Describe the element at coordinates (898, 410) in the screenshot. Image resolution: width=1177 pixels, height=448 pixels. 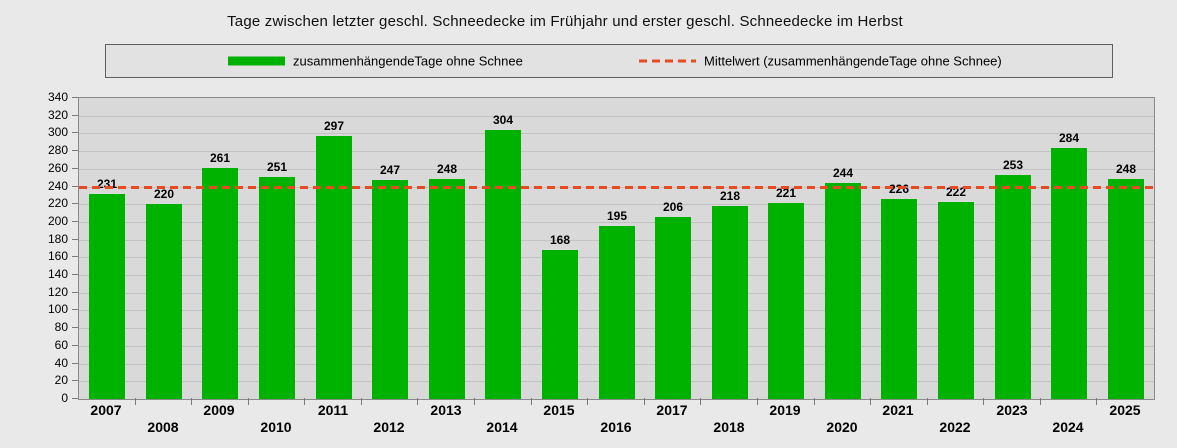
I see `x-axis-year-label: 2021` at that location.